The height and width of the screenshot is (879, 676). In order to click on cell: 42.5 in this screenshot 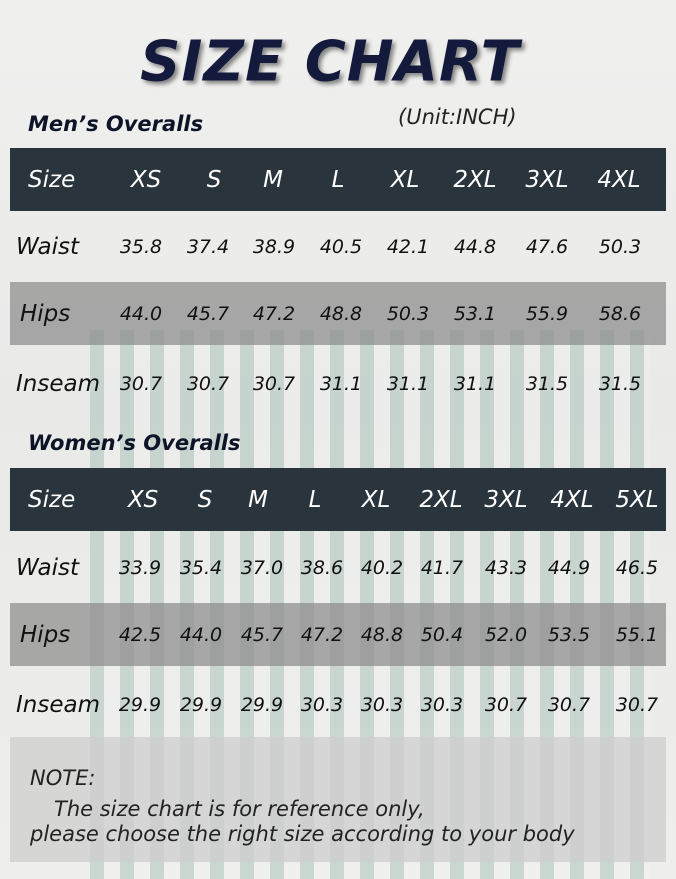, I will do `click(140, 635)`.